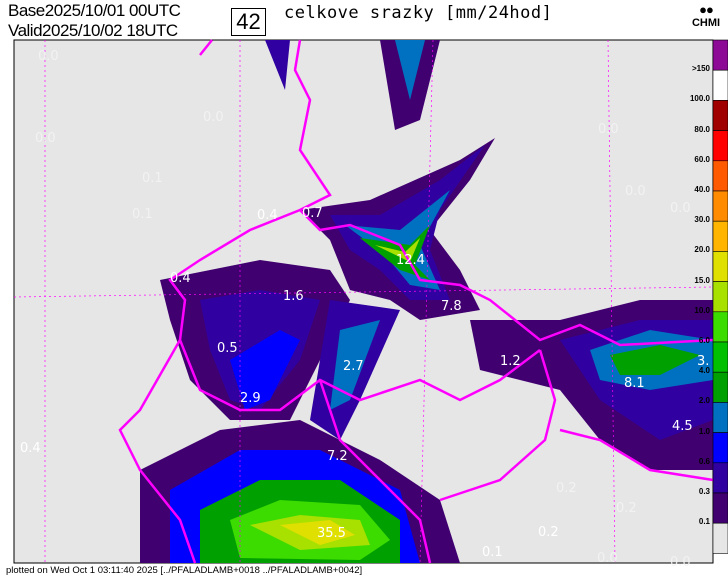  Describe the element at coordinates (704, 461) in the screenshot. I see `legend-label: 0.6` at that location.